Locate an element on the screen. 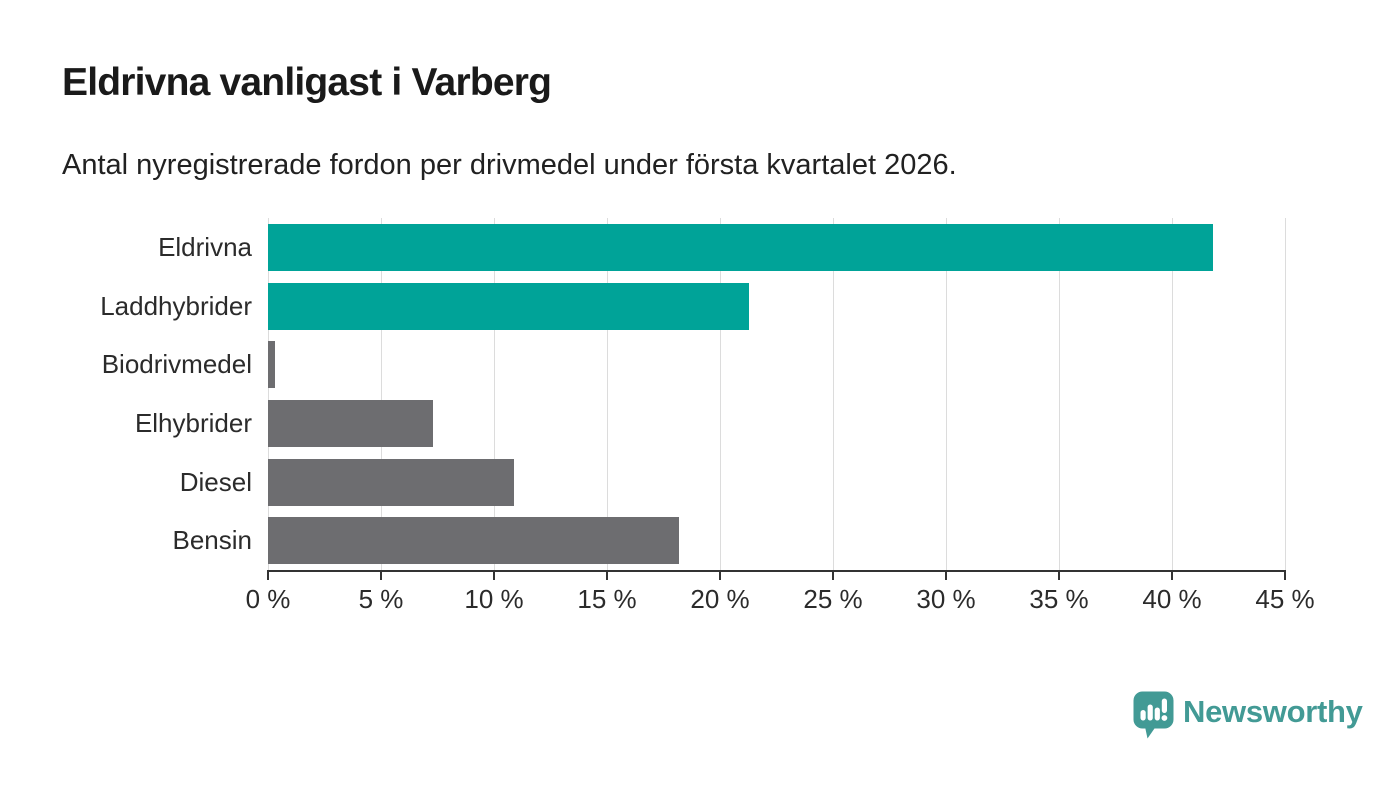 The height and width of the screenshot is (793, 1400). x-tick-label: 30 % is located at coordinates (946, 599).